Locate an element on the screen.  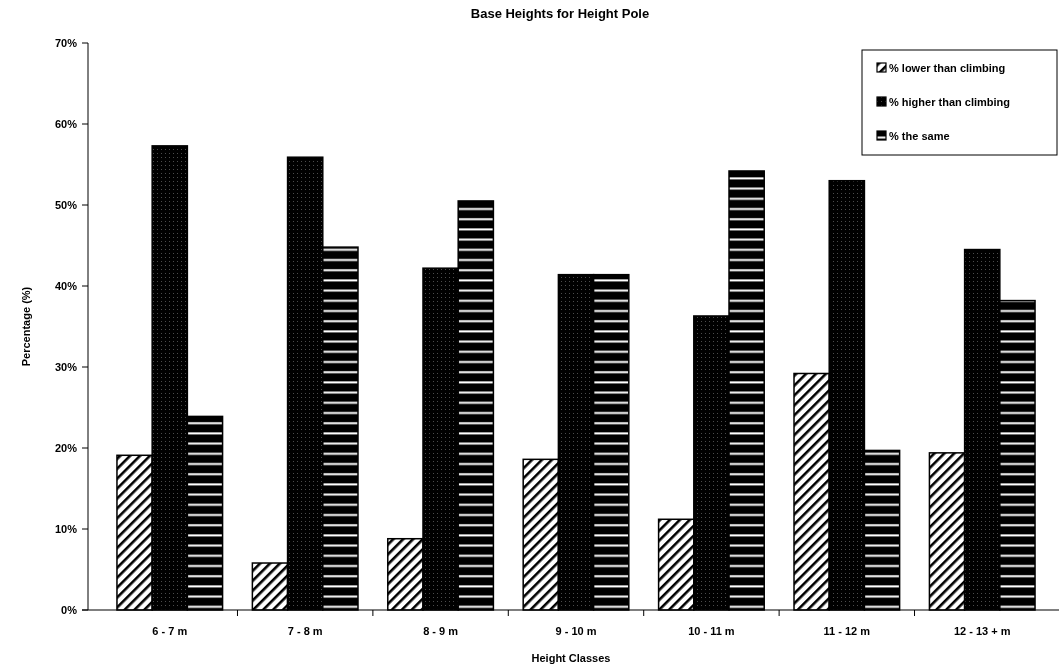
y-tick-label: 0% is located at coordinates (69, 610).